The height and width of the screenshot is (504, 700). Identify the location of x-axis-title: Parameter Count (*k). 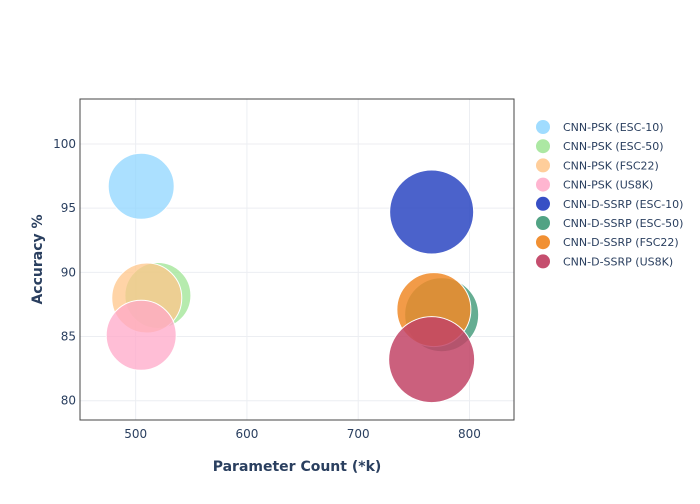
(297, 467).